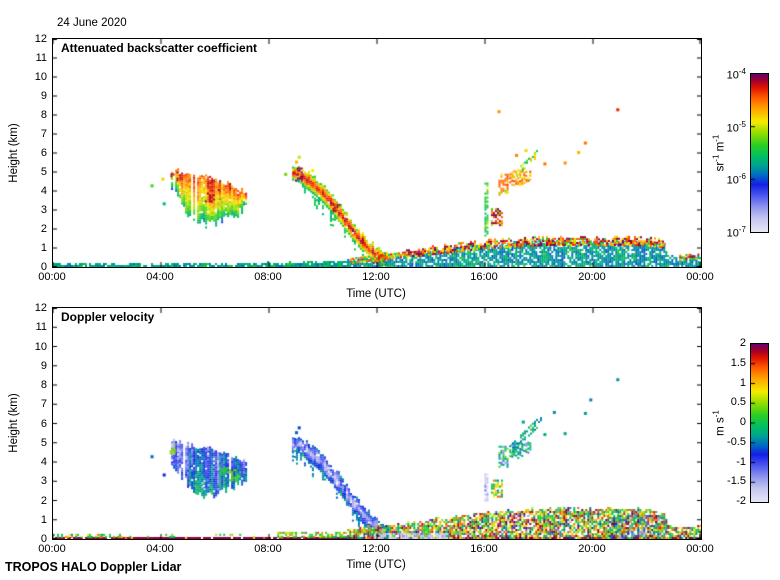 This screenshot has width=780, height=580. What do you see at coordinates (742, 382) in the screenshot?
I see `colorbar-tick-label: 1` at bounding box center [742, 382].